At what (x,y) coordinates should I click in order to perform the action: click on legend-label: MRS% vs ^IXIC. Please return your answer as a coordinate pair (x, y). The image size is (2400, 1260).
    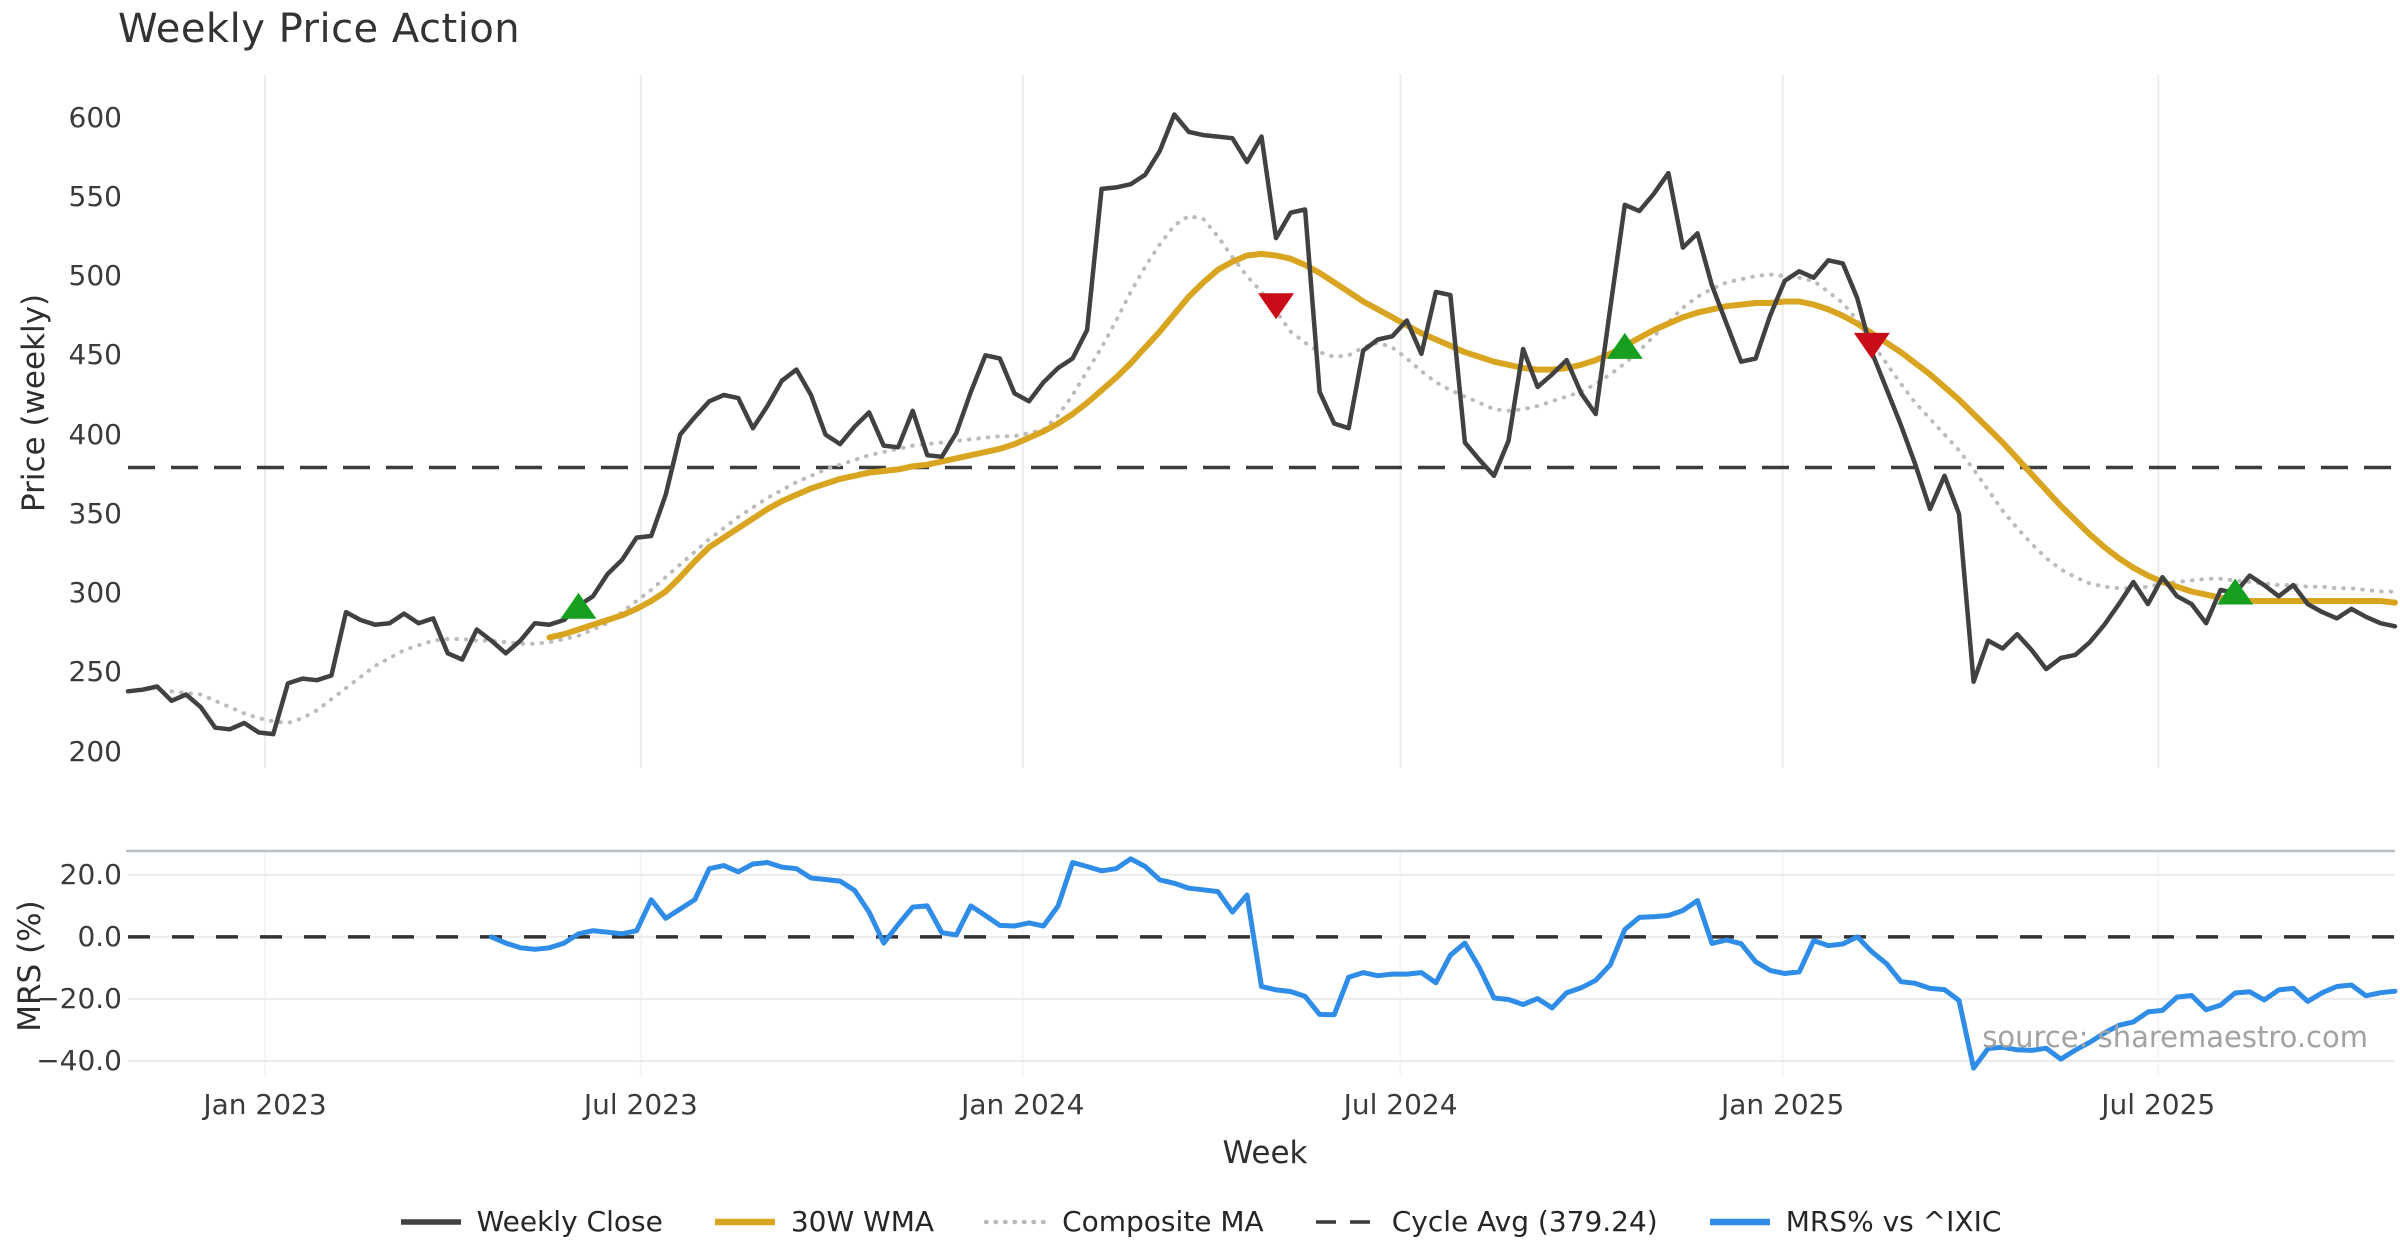
    Looking at the image, I should click on (1893, 1221).